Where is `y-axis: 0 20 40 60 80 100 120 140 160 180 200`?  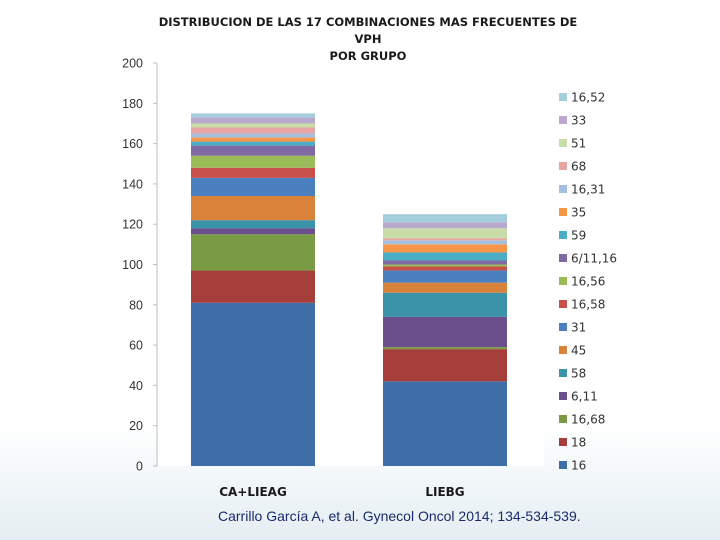 y-axis: 0 20 40 60 80 100 120 140 160 180 200 is located at coordinates (140, 265).